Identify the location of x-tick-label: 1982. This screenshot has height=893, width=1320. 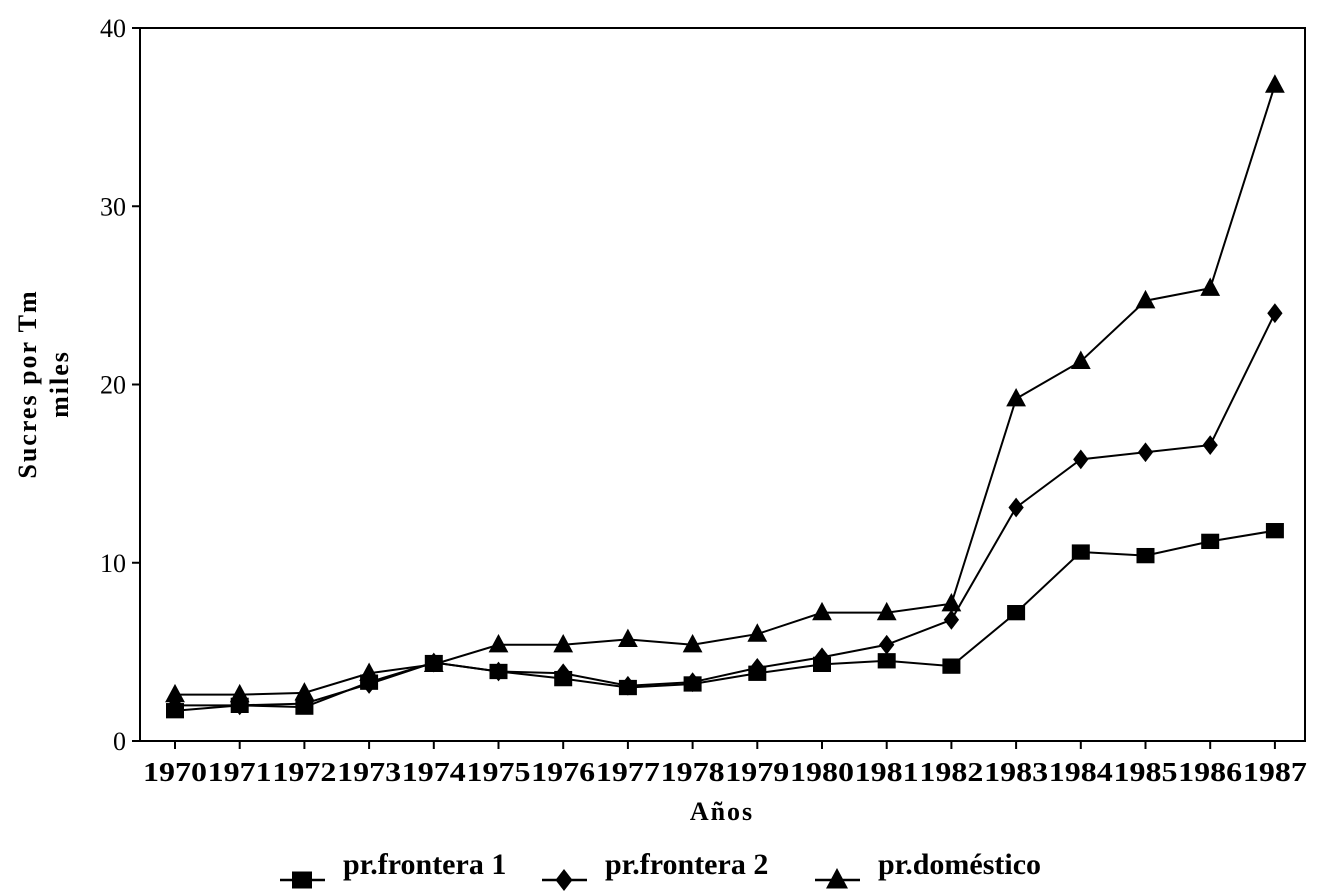
(951, 772).